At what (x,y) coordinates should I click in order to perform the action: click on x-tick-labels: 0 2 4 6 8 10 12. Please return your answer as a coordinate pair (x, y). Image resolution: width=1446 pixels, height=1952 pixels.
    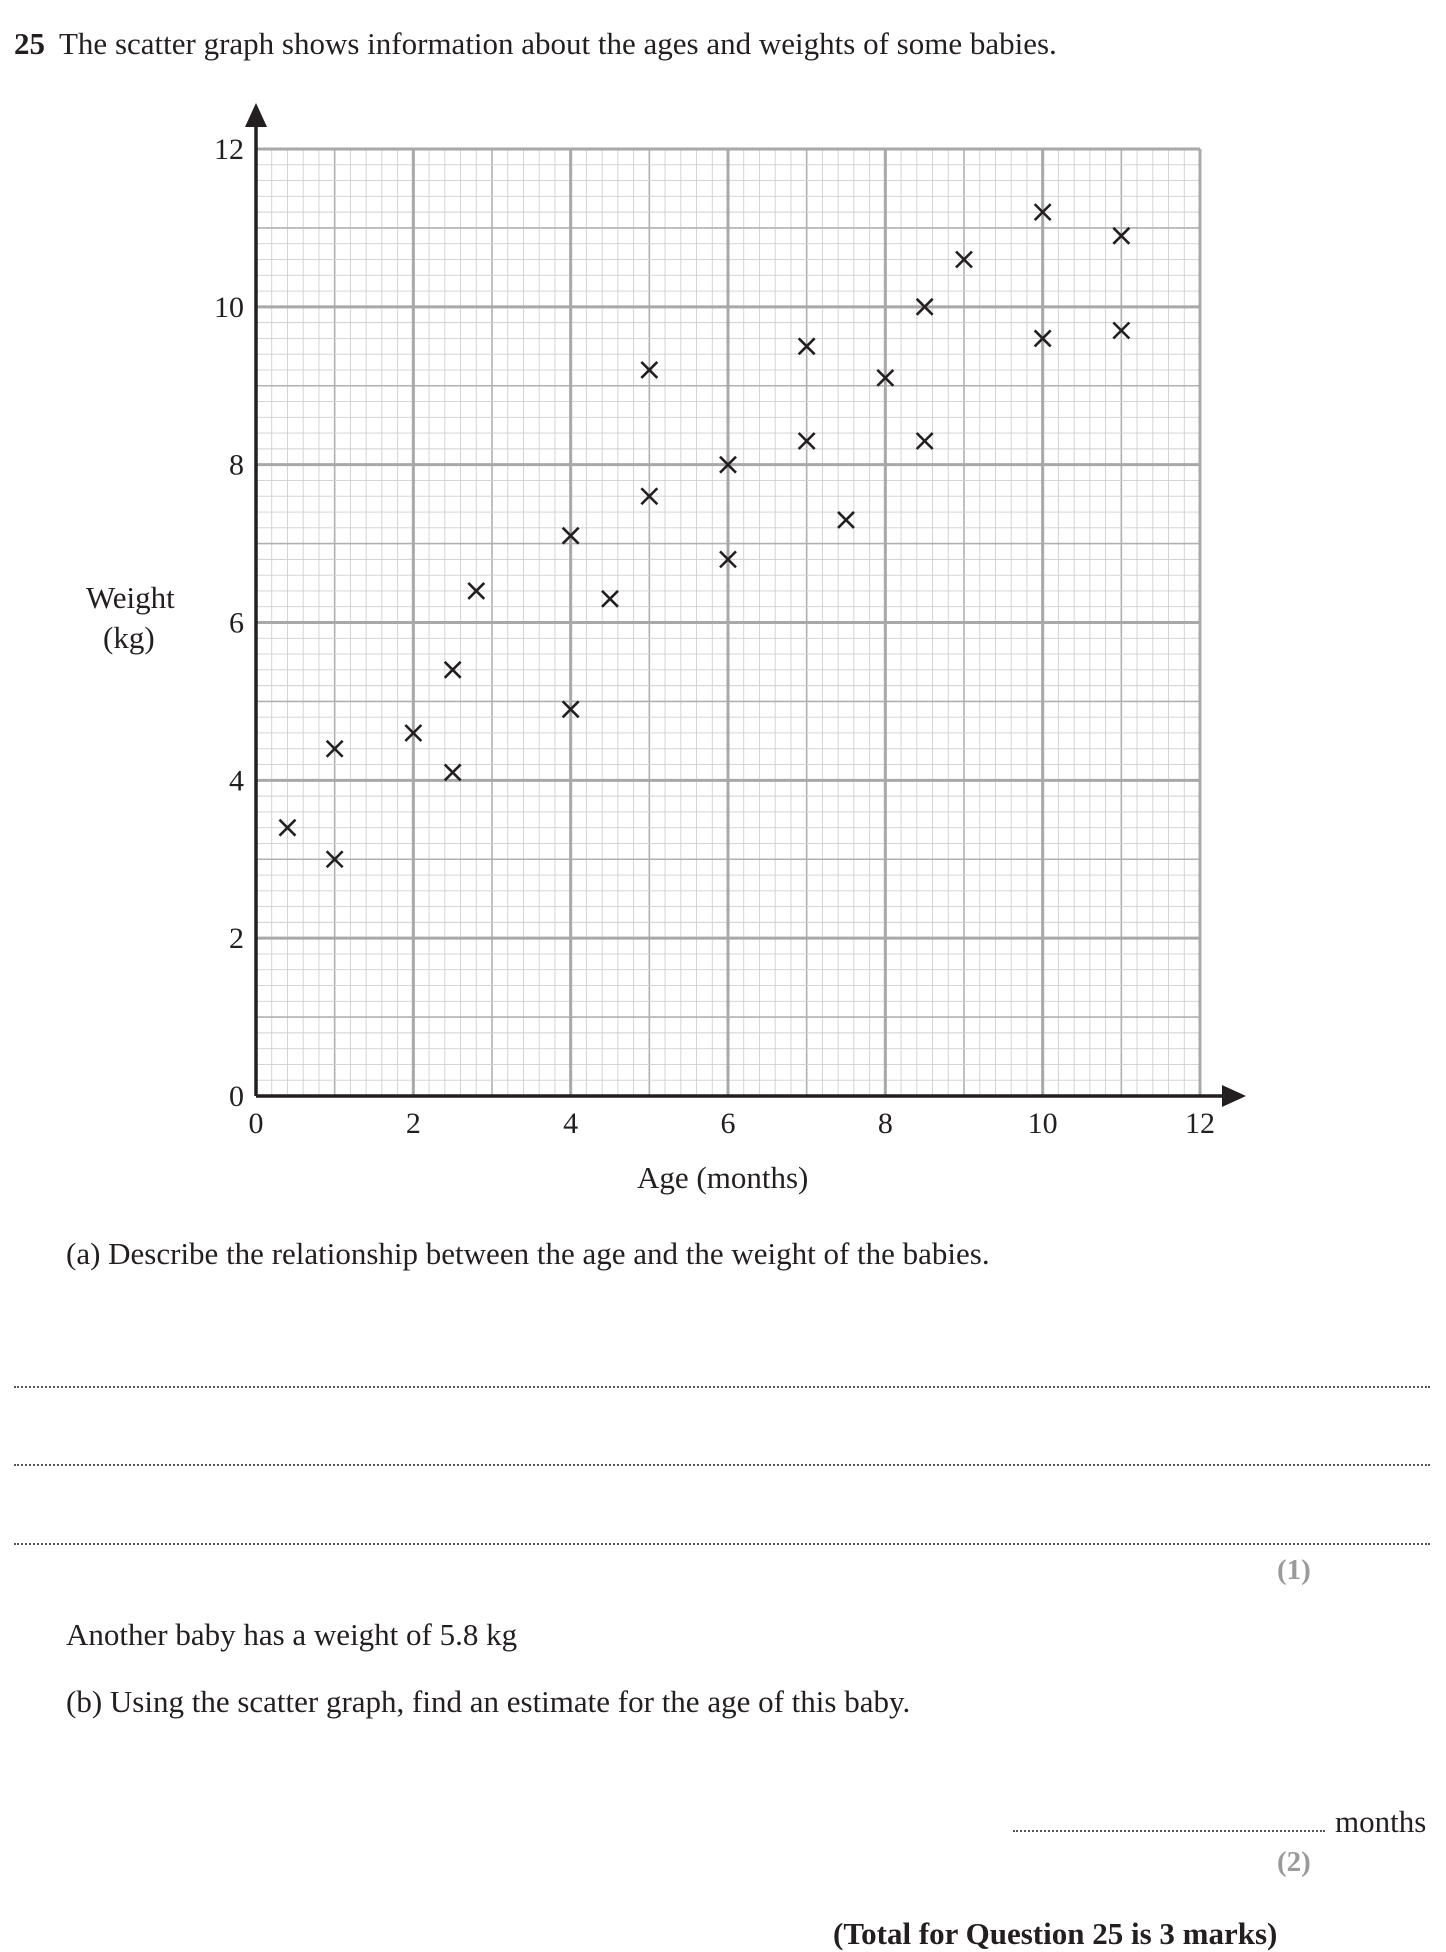
    Looking at the image, I should click on (732, 1123).